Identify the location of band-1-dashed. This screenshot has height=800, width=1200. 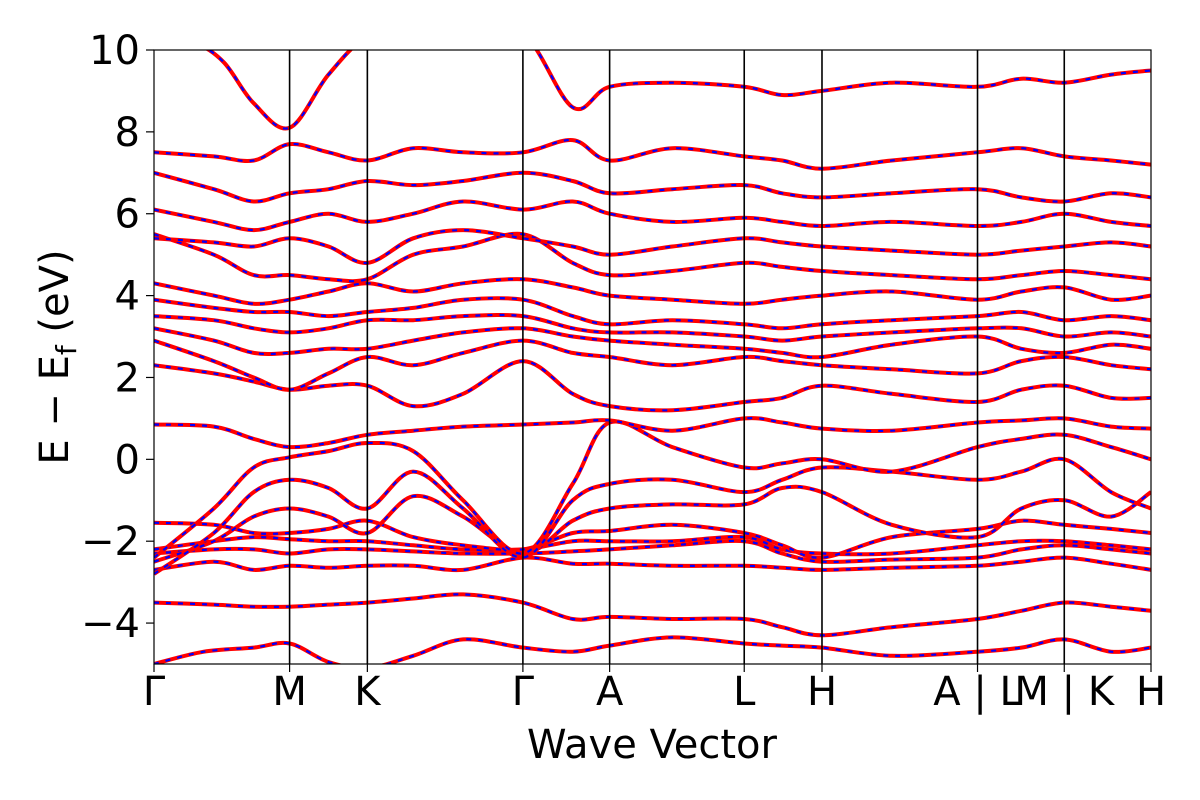
(652, 650).